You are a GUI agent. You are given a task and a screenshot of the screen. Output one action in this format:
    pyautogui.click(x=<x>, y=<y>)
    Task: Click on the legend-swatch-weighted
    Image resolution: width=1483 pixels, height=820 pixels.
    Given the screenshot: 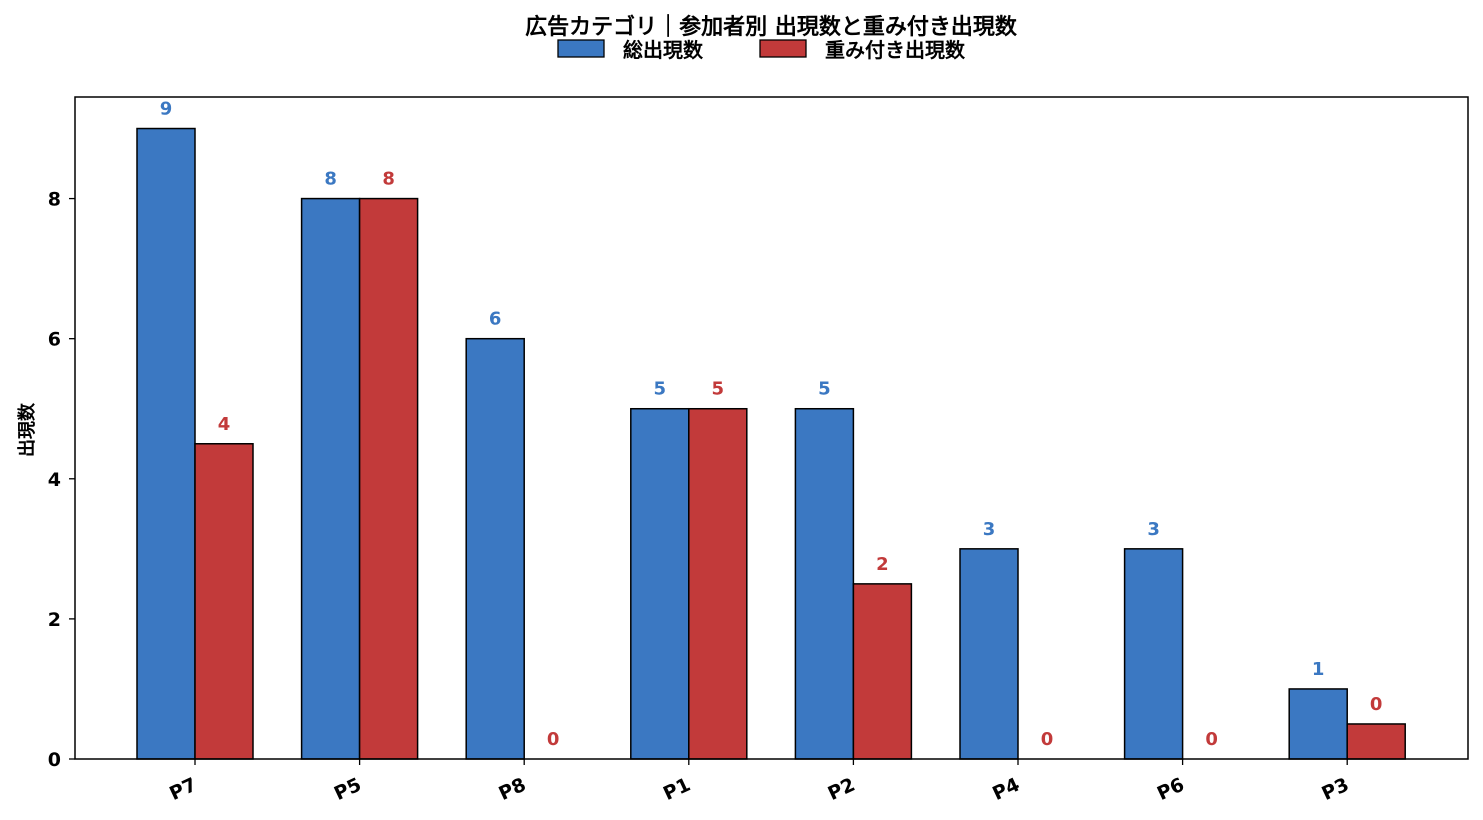 What is the action you would take?
    pyautogui.click(x=783, y=48)
    